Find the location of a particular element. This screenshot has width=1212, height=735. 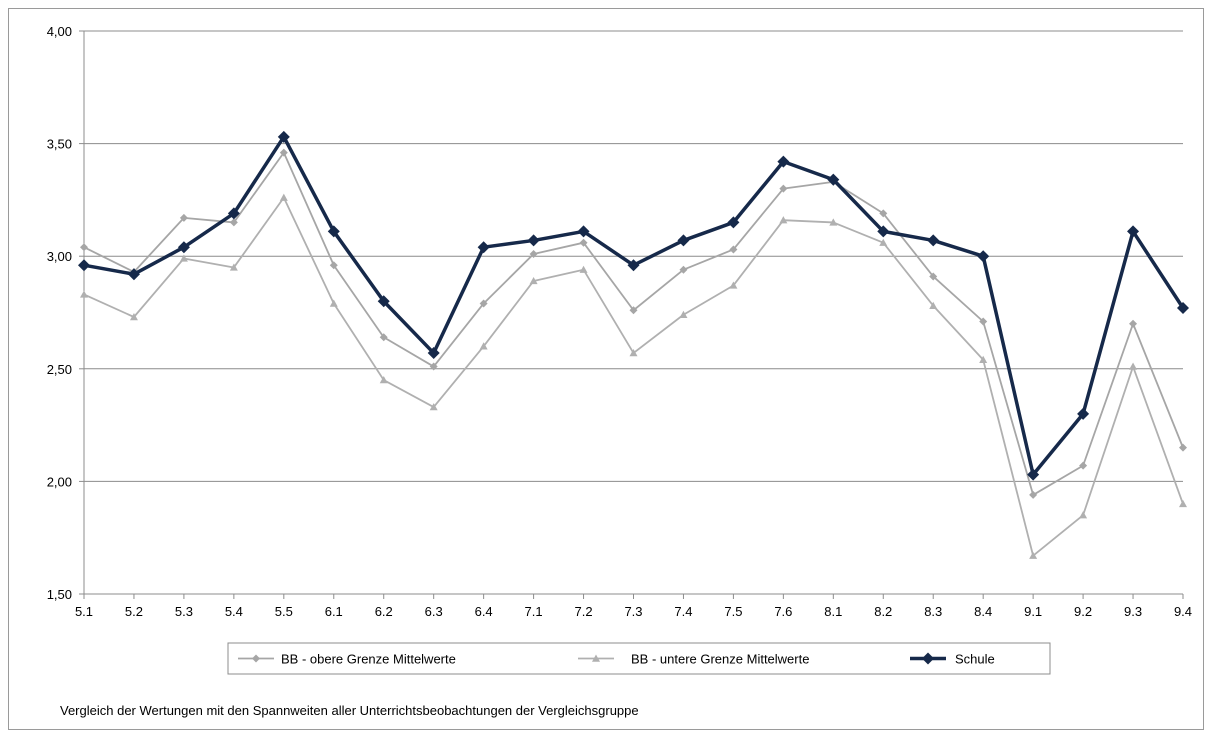

x-tick-label: 6.3 is located at coordinates (434, 611).